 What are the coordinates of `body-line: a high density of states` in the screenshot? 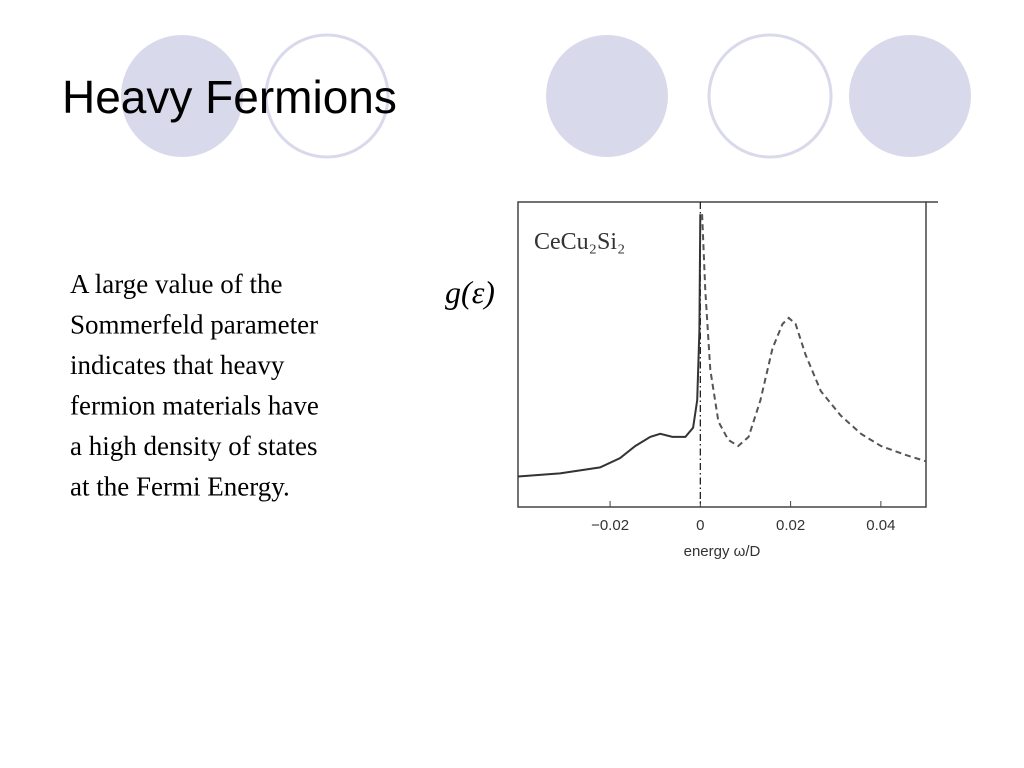 It's located at (193, 446).